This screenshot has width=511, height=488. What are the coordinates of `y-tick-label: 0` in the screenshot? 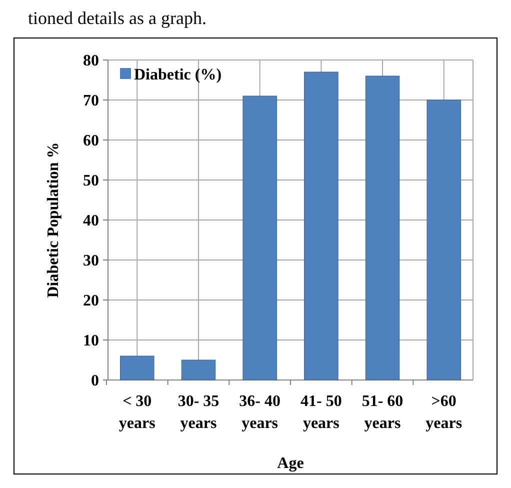 It's located at (95, 381).